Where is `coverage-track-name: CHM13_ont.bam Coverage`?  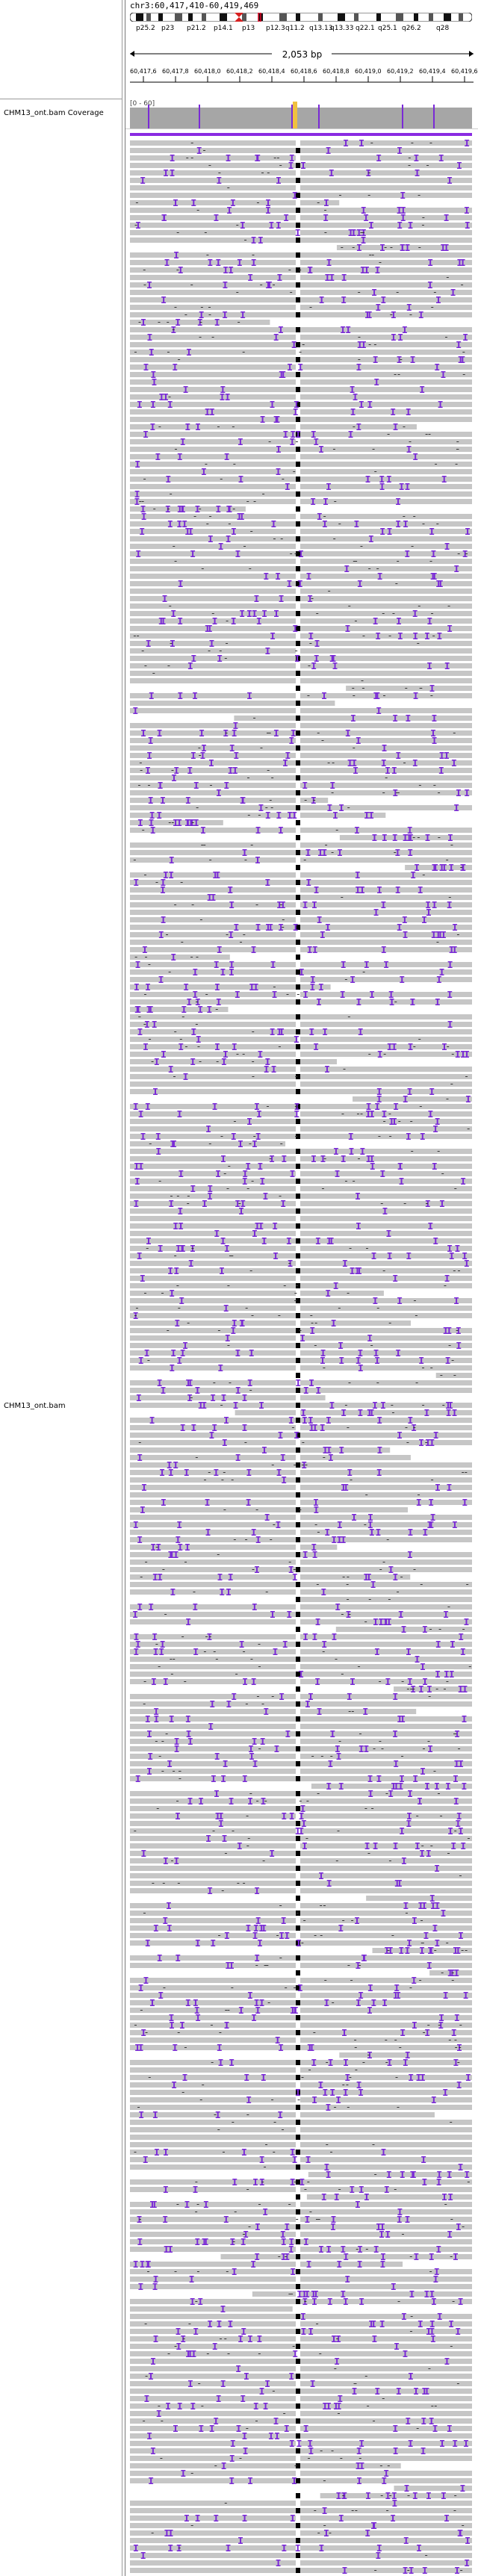
coverage-track-name: CHM13_ont.bam Coverage is located at coordinates (54, 113).